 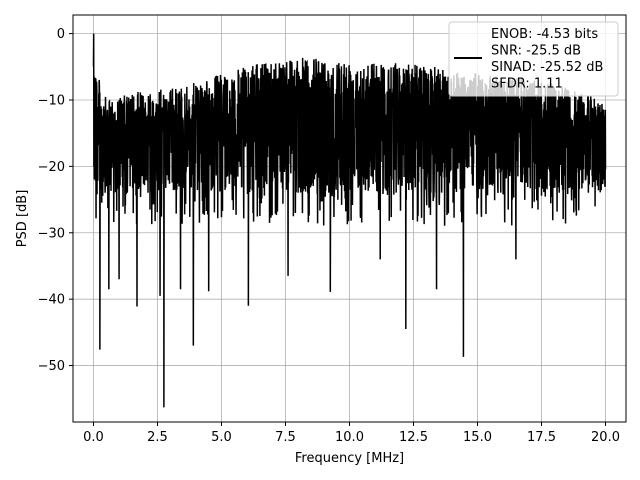 What do you see at coordinates (51, 100) in the screenshot?
I see `y-tick-label: −10` at bounding box center [51, 100].